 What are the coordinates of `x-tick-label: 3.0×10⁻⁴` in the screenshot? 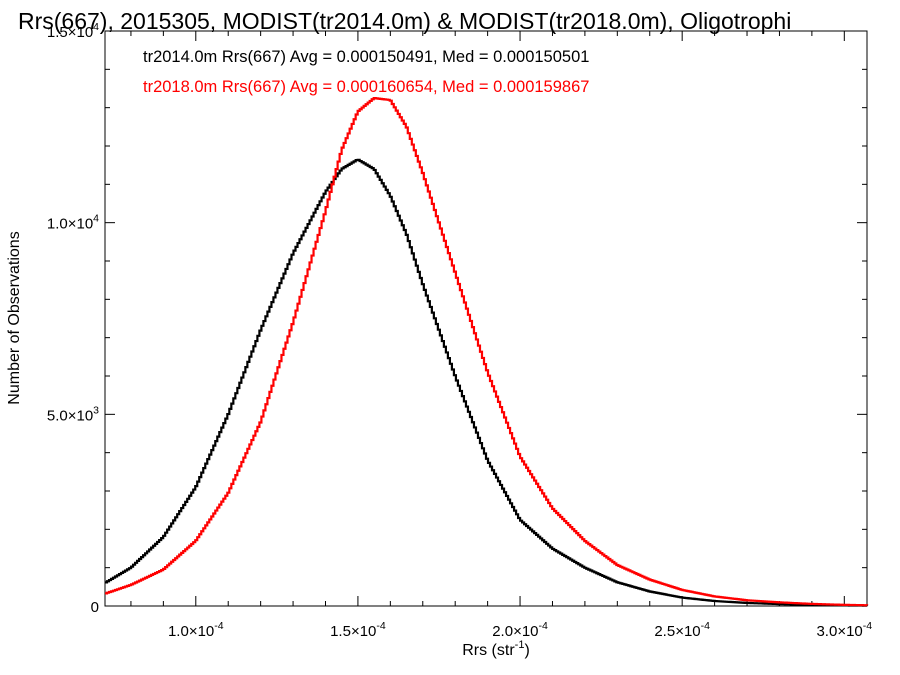 It's located at (844, 630).